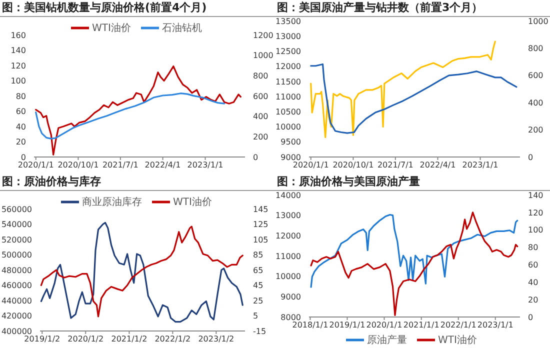  Describe the element at coordinates (137, 8) in the screenshot. I see `chart-title: 图：美国钻机数量与原油价格(前置4个月)` at that location.